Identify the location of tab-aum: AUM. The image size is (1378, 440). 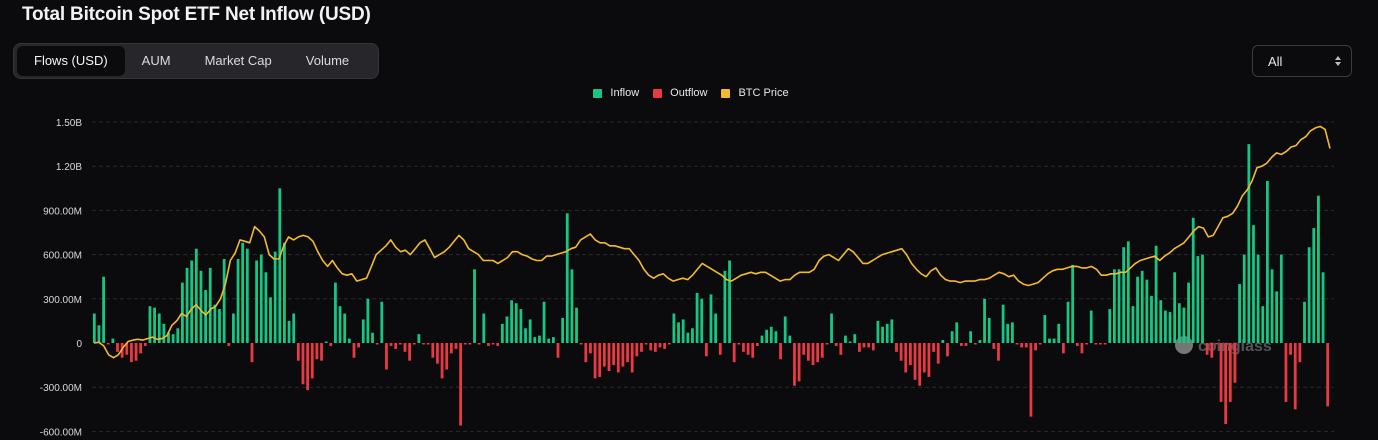
(156, 60).